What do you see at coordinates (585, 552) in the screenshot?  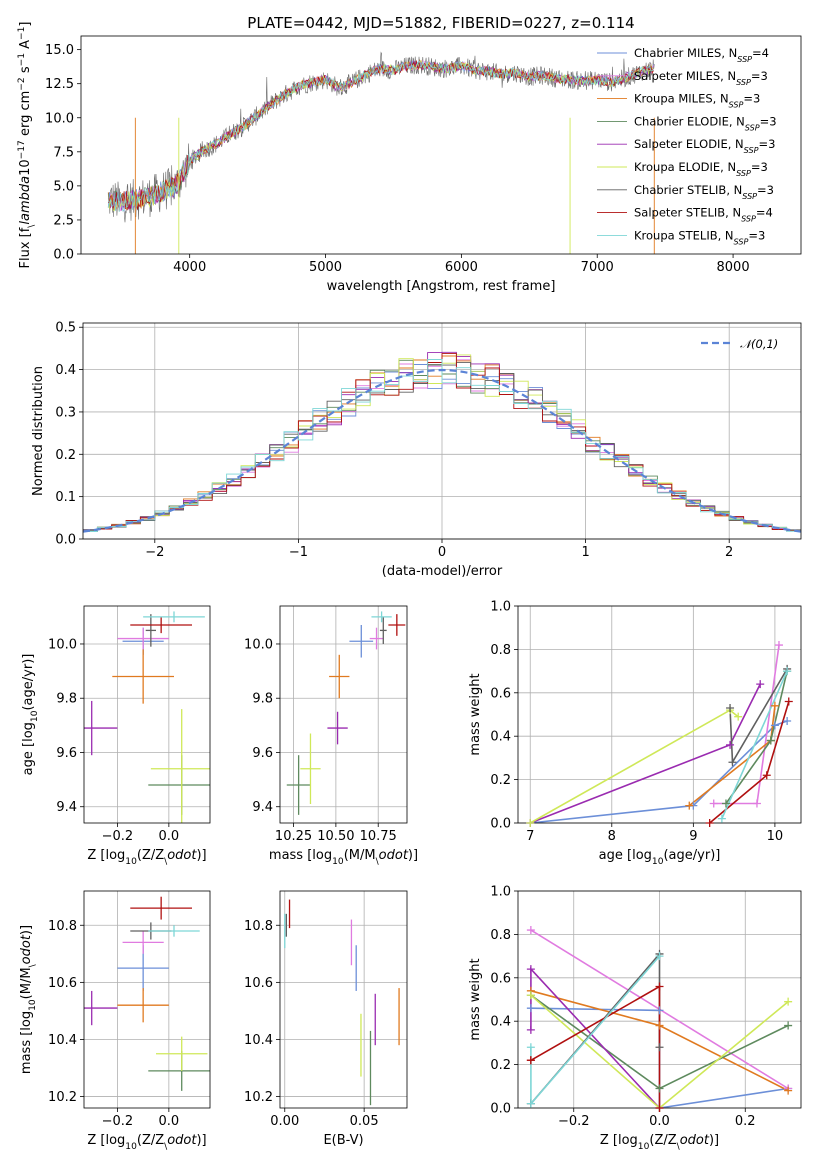 I see `x-tick-label: 1` at bounding box center [585, 552].